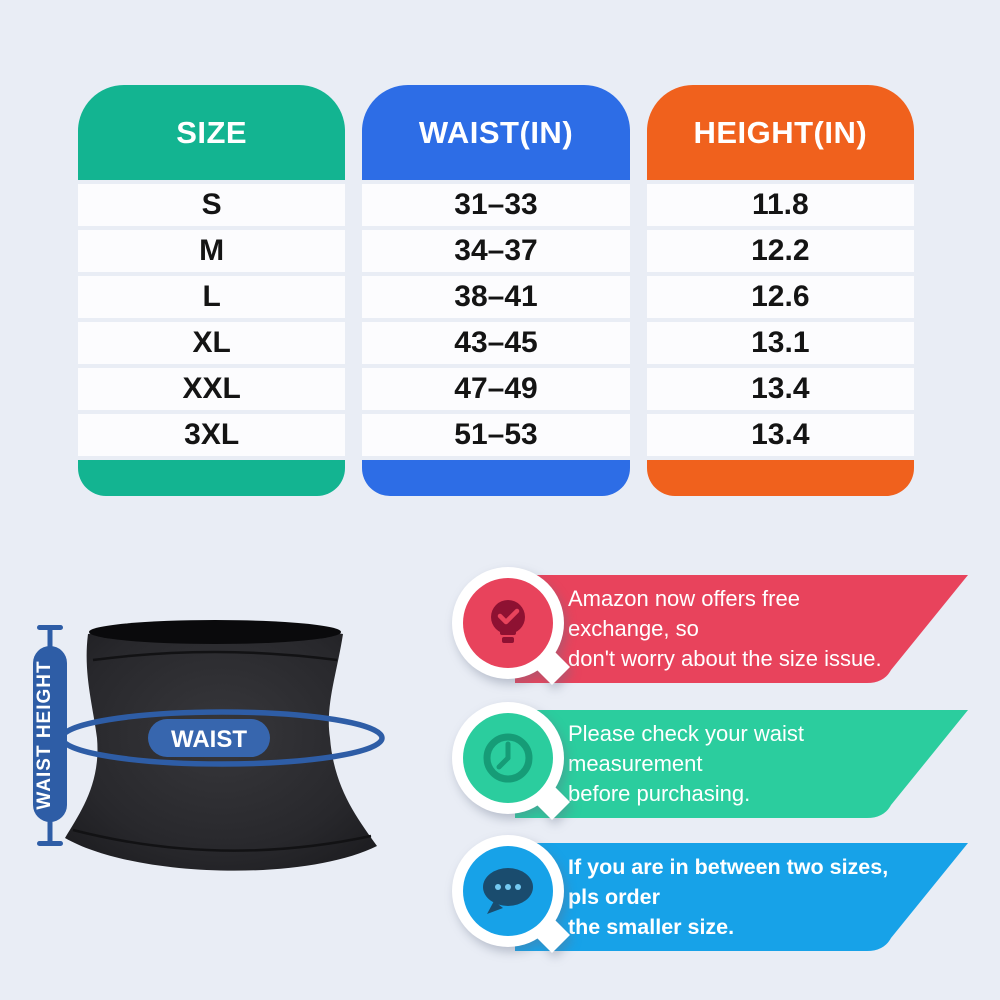  I want to click on callout-line-1: Amazon now offers free exchange, so, so click(684, 613).